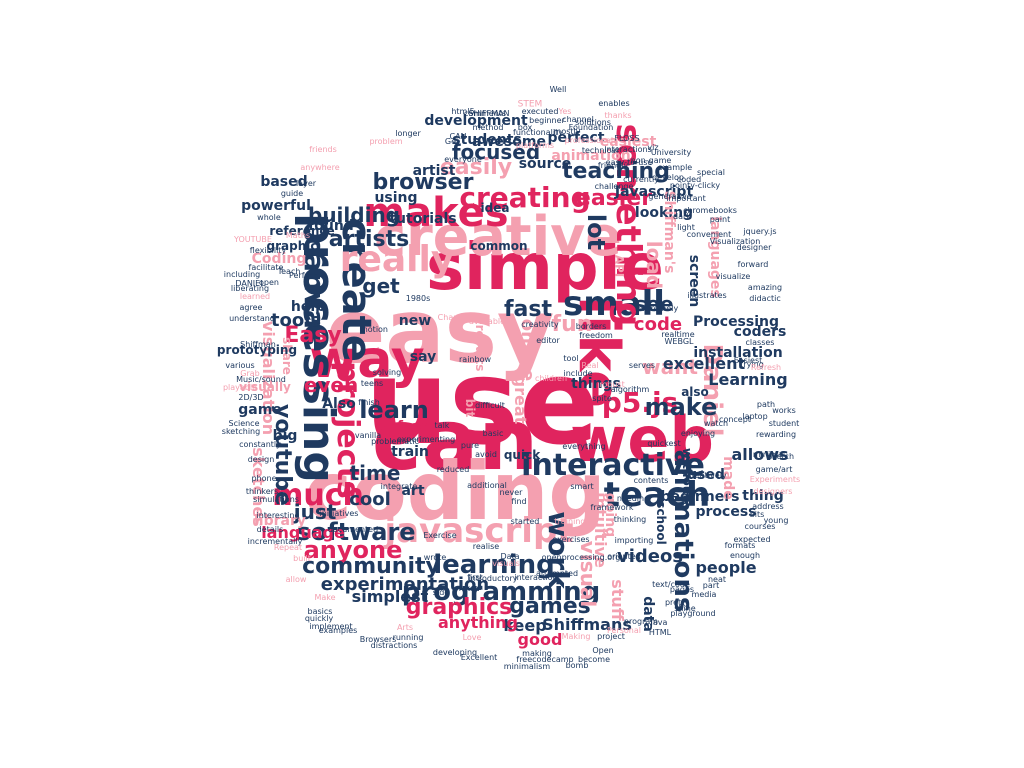 The height and width of the screenshot is (768, 1024). What do you see at coordinates (486, 546) in the screenshot?
I see `cloud-word: realise` at bounding box center [486, 546].